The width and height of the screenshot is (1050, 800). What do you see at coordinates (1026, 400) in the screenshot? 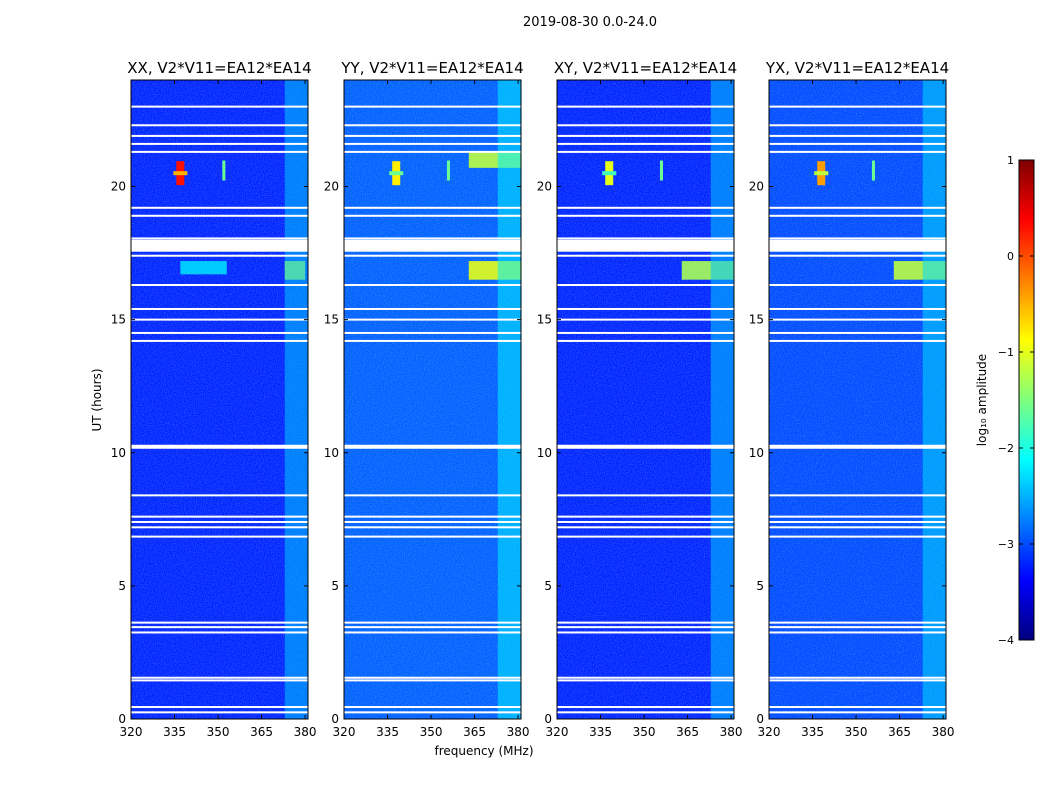
I see `colorbar-gradient` at bounding box center [1026, 400].